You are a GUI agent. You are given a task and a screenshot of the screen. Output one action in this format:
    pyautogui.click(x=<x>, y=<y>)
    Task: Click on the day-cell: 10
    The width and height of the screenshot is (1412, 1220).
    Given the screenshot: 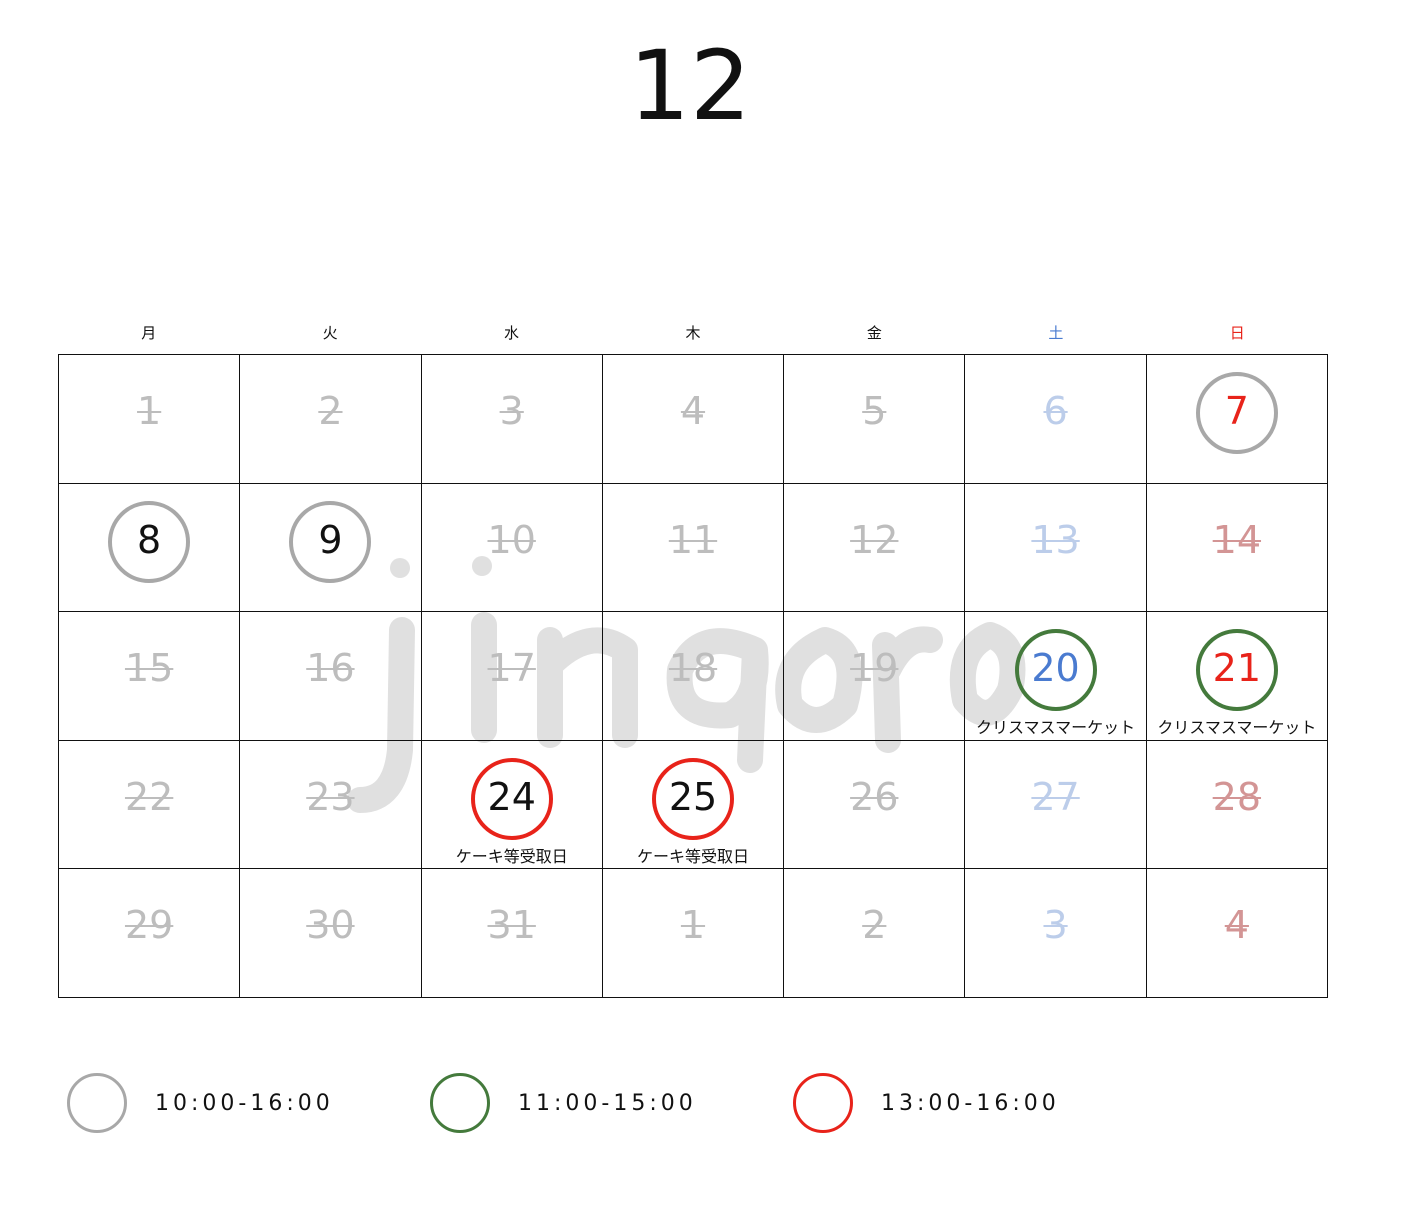 What is the action you would take?
    pyautogui.click(x=512, y=548)
    